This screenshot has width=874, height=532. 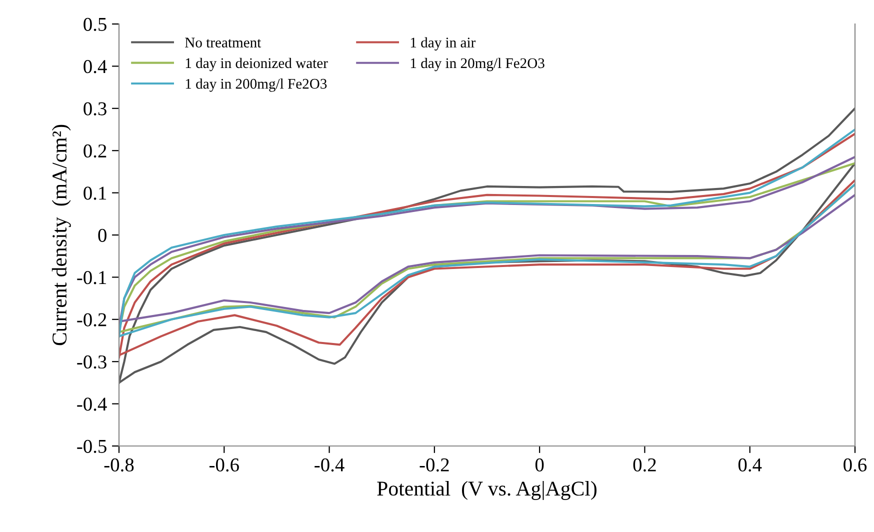 I want to click on y-tick-label: 0.5, so click(x=95, y=25).